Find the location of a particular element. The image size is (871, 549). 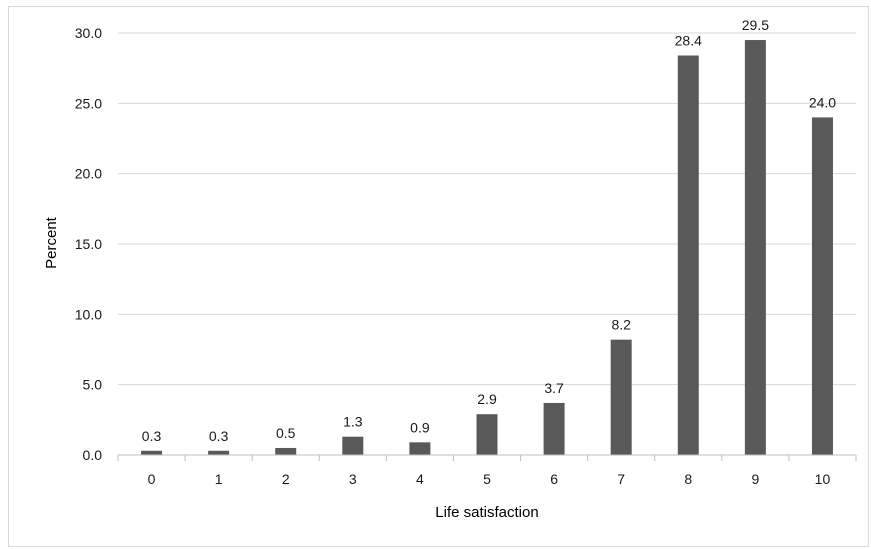

x-tick-label: 9 is located at coordinates (755, 479).